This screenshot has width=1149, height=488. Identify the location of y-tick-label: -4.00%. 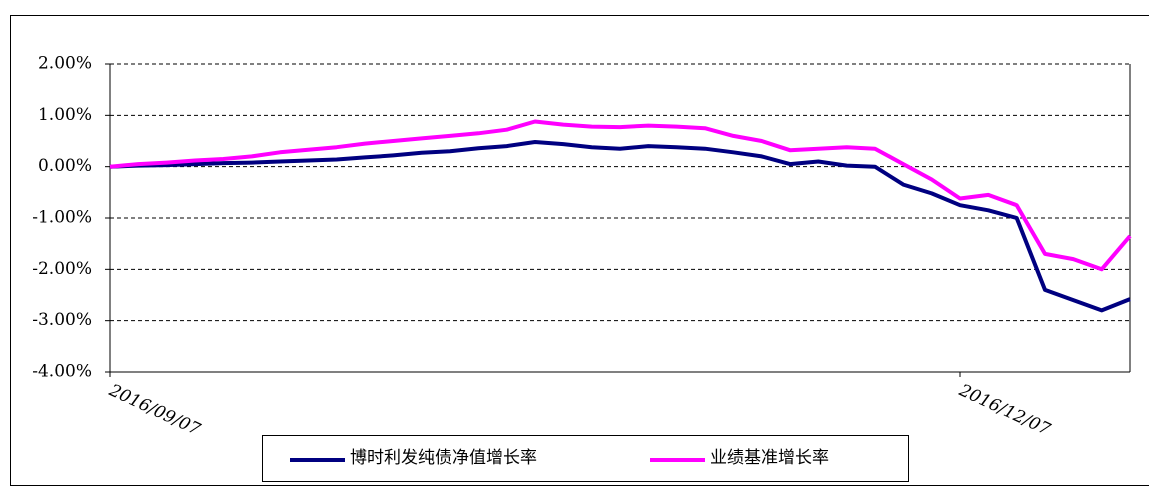
(62, 372).